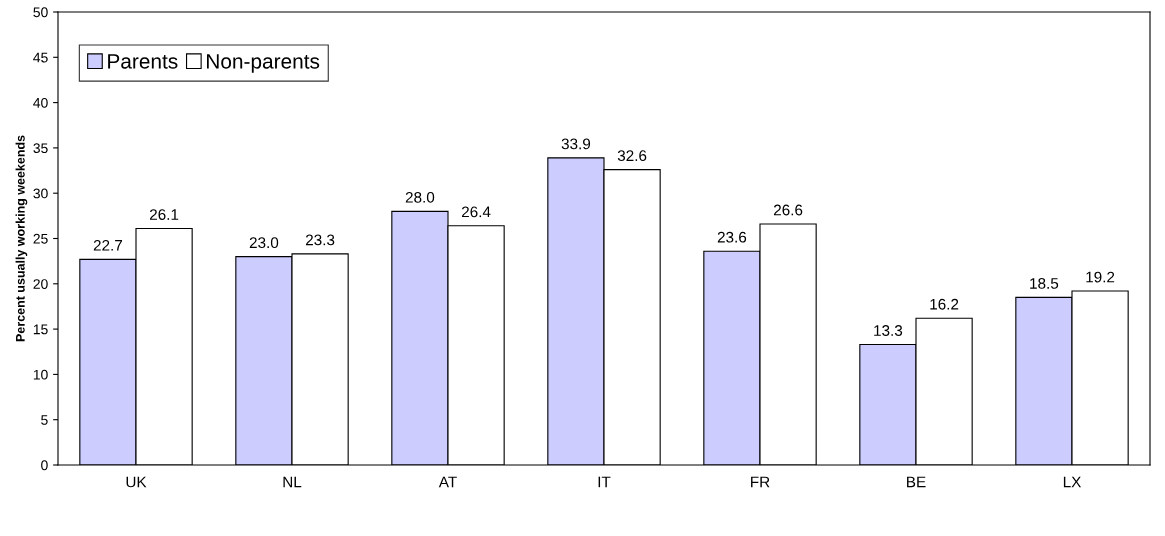 This screenshot has height=536, width=1165. What do you see at coordinates (40, 193) in the screenshot?
I see `y-tick-label: 30` at bounding box center [40, 193].